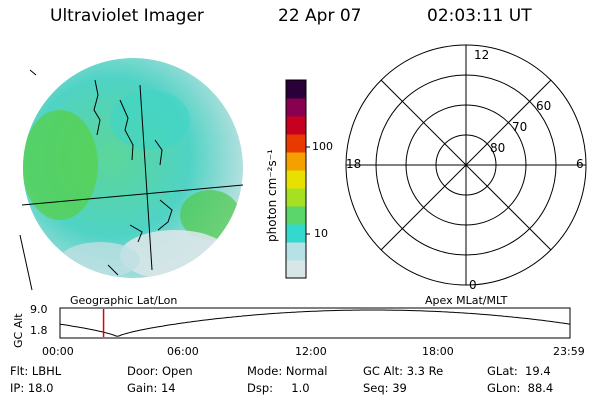 The height and width of the screenshot is (400, 600). What do you see at coordinates (32, 388) in the screenshot?
I see `ip-value: IP: 18.0` at bounding box center [32, 388].